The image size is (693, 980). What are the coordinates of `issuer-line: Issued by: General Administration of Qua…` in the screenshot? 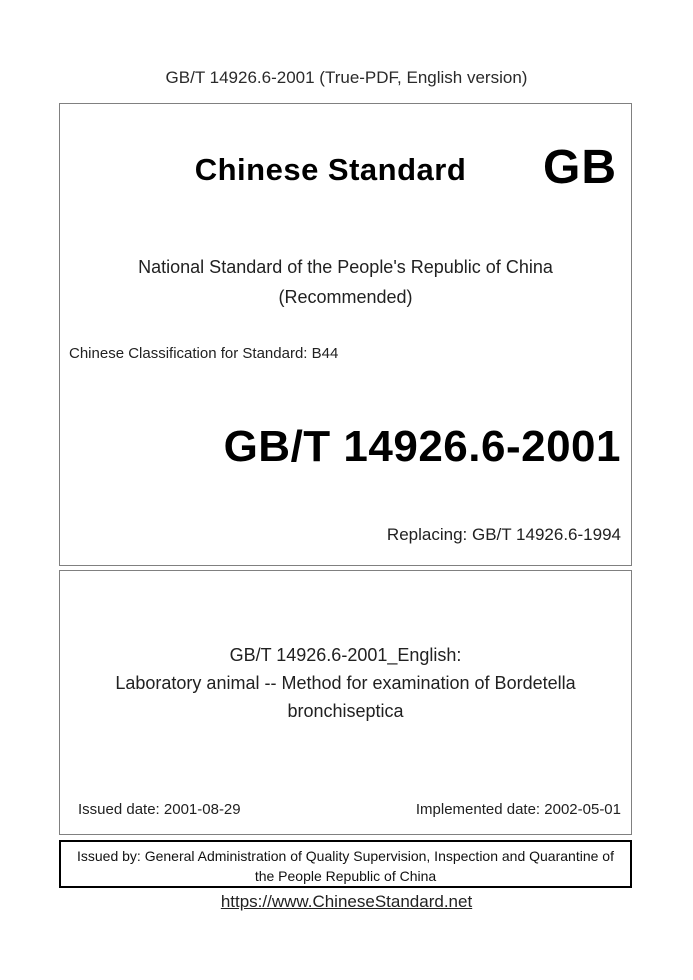 It's located at (345, 856).